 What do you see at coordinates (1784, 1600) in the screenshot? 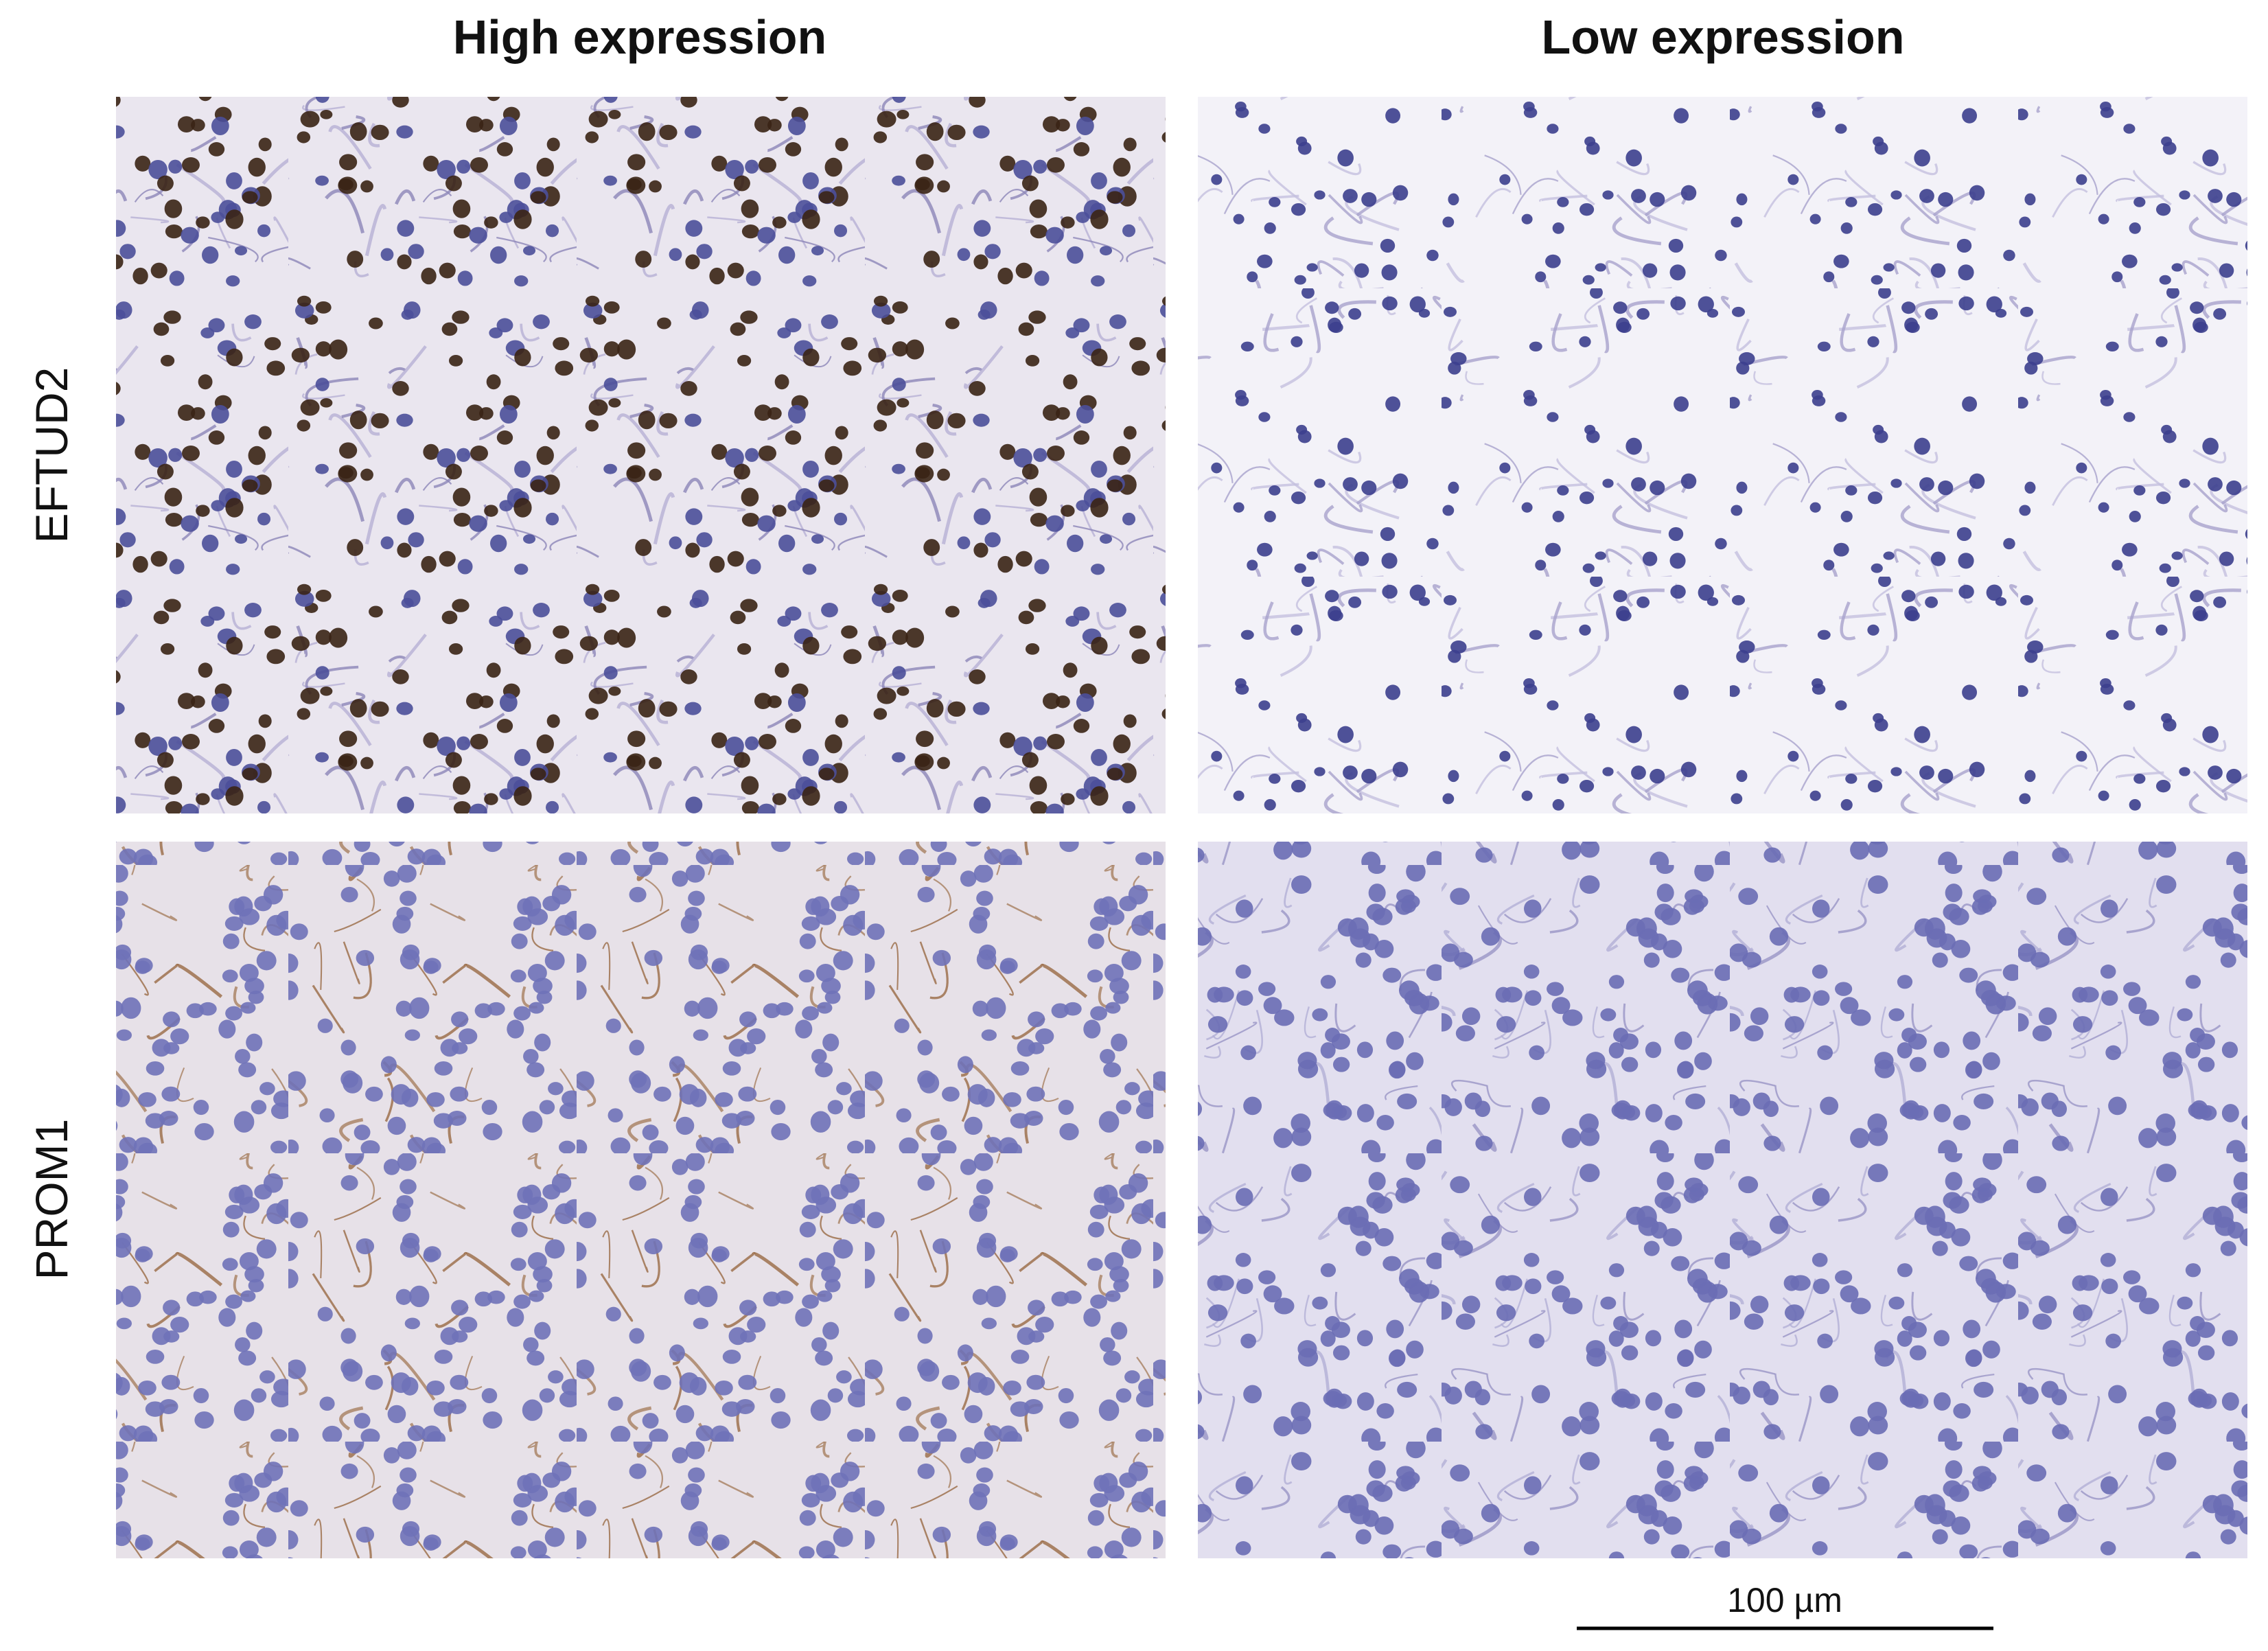
I see `scale-bar-label: 100 µm` at bounding box center [1784, 1600].